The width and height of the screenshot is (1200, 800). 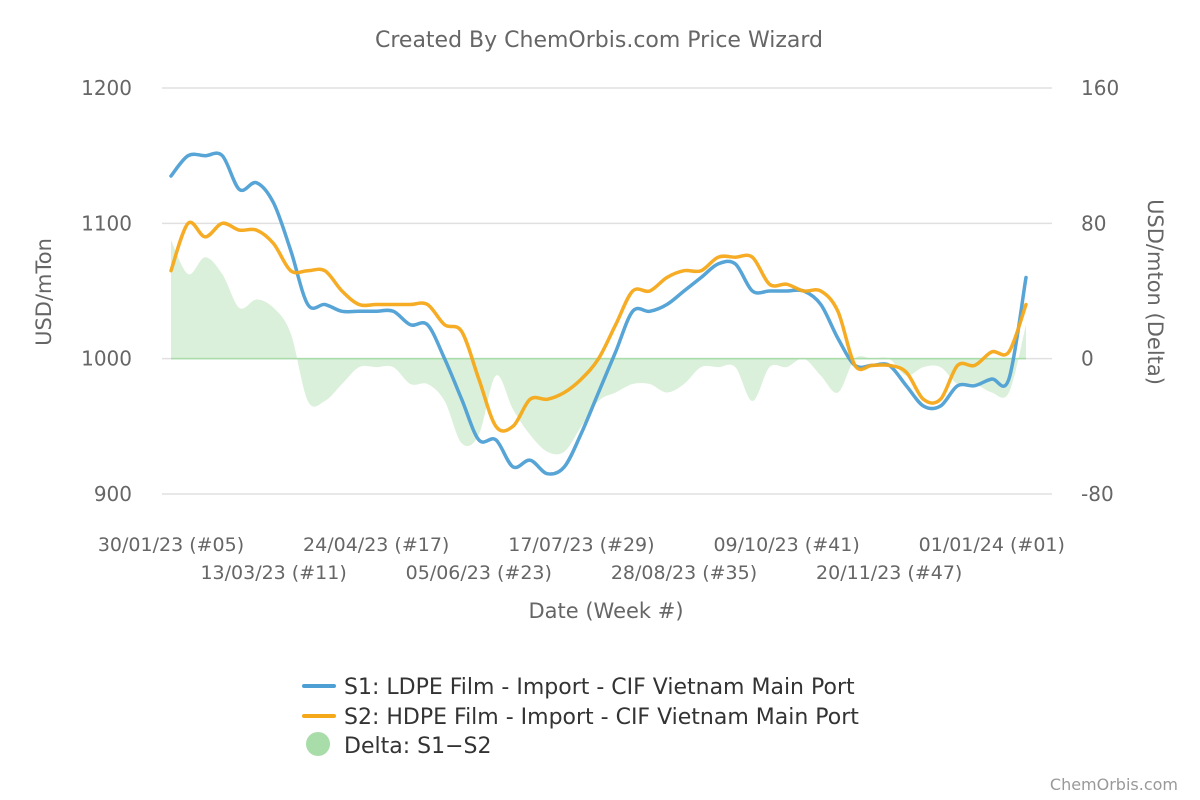 What do you see at coordinates (1155, 292) in the screenshot?
I see `y2-axis-label: USD/mton (Delta)` at bounding box center [1155, 292].